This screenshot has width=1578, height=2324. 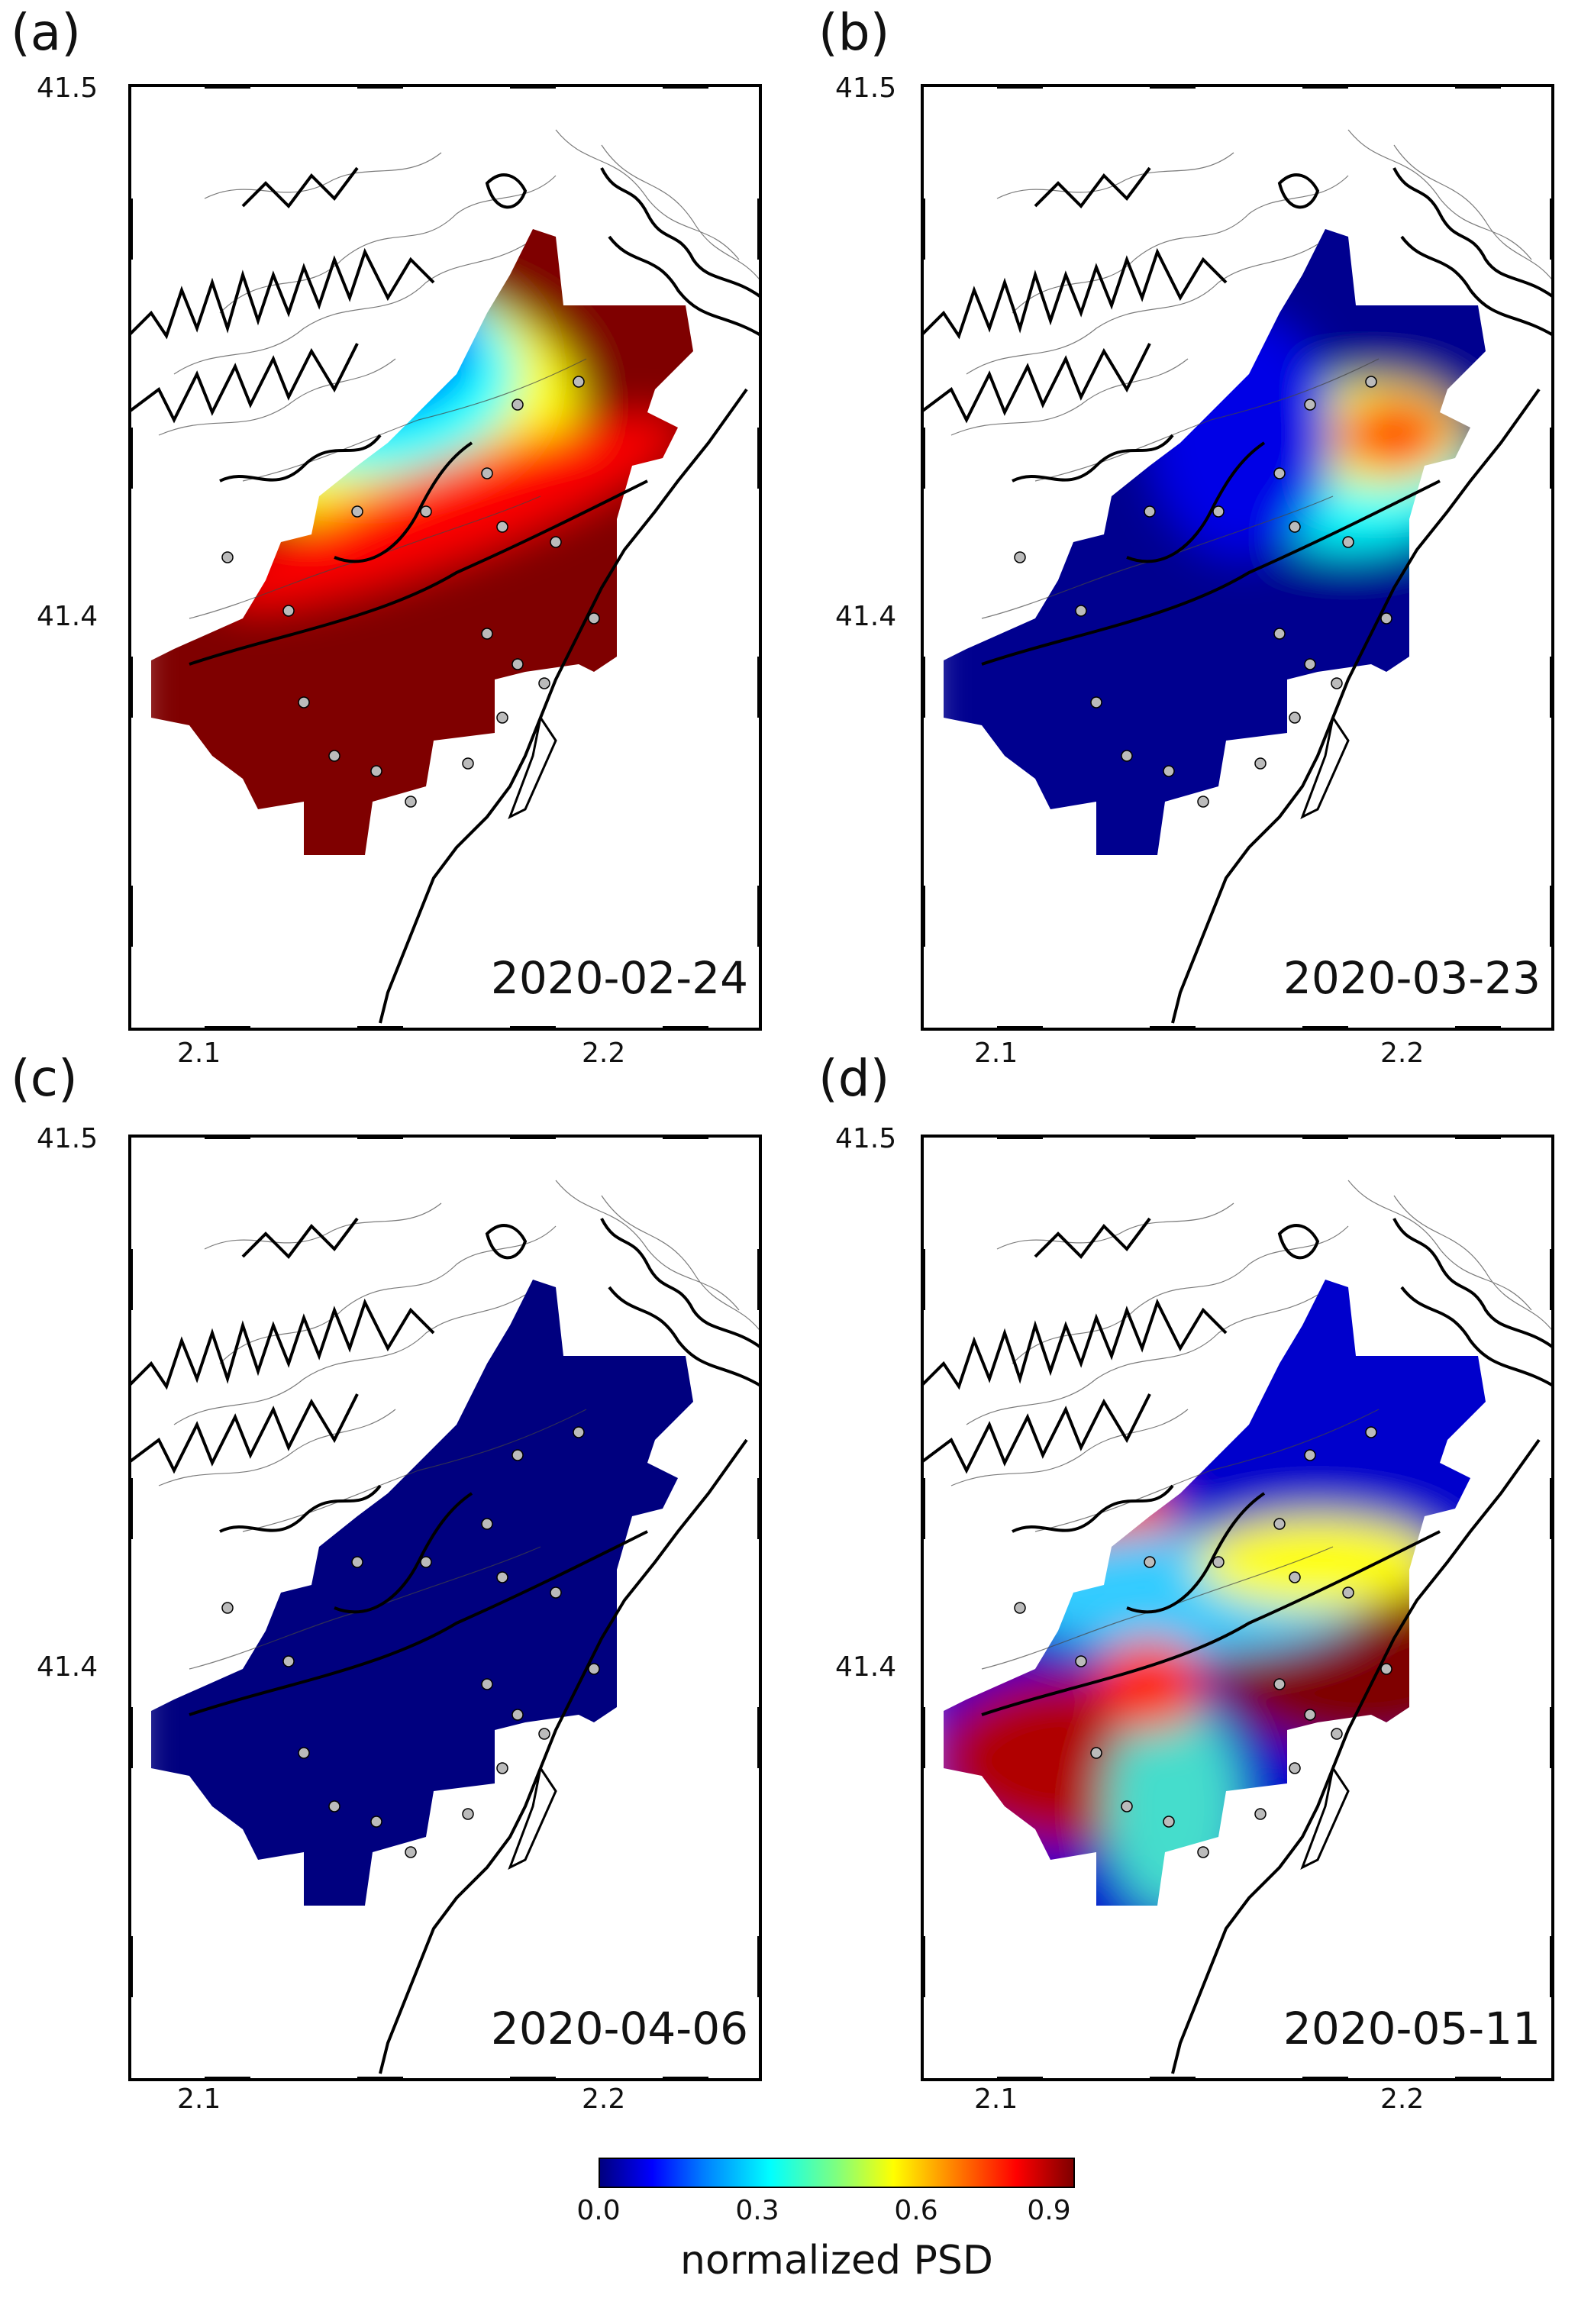 What do you see at coordinates (1203, 592) in the screenshot?
I see `station-markers-b` at bounding box center [1203, 592].